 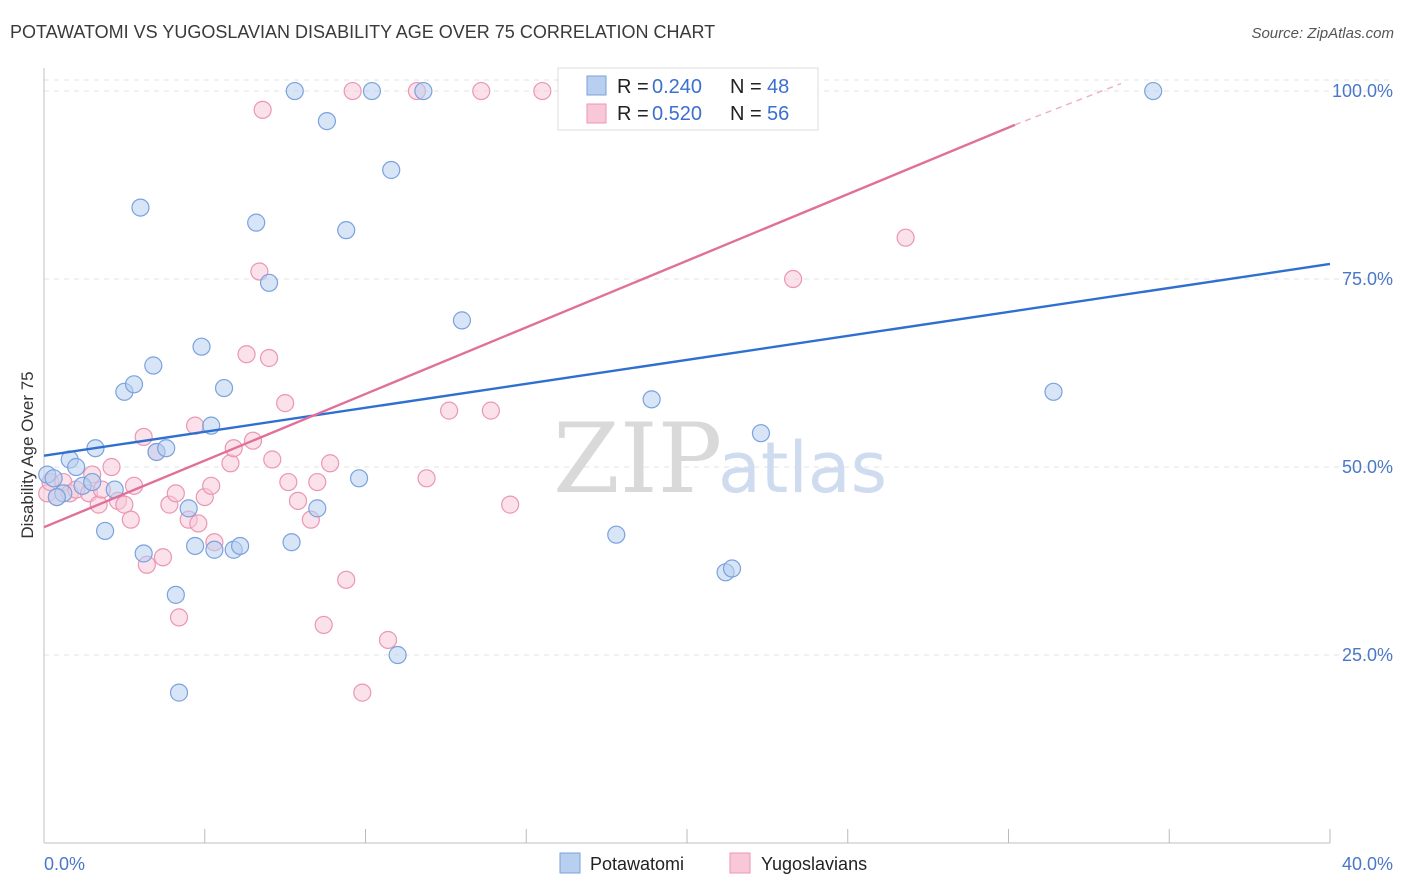 I want to click on yugoslavians-trend-extension, so click(x=1068, y=104).